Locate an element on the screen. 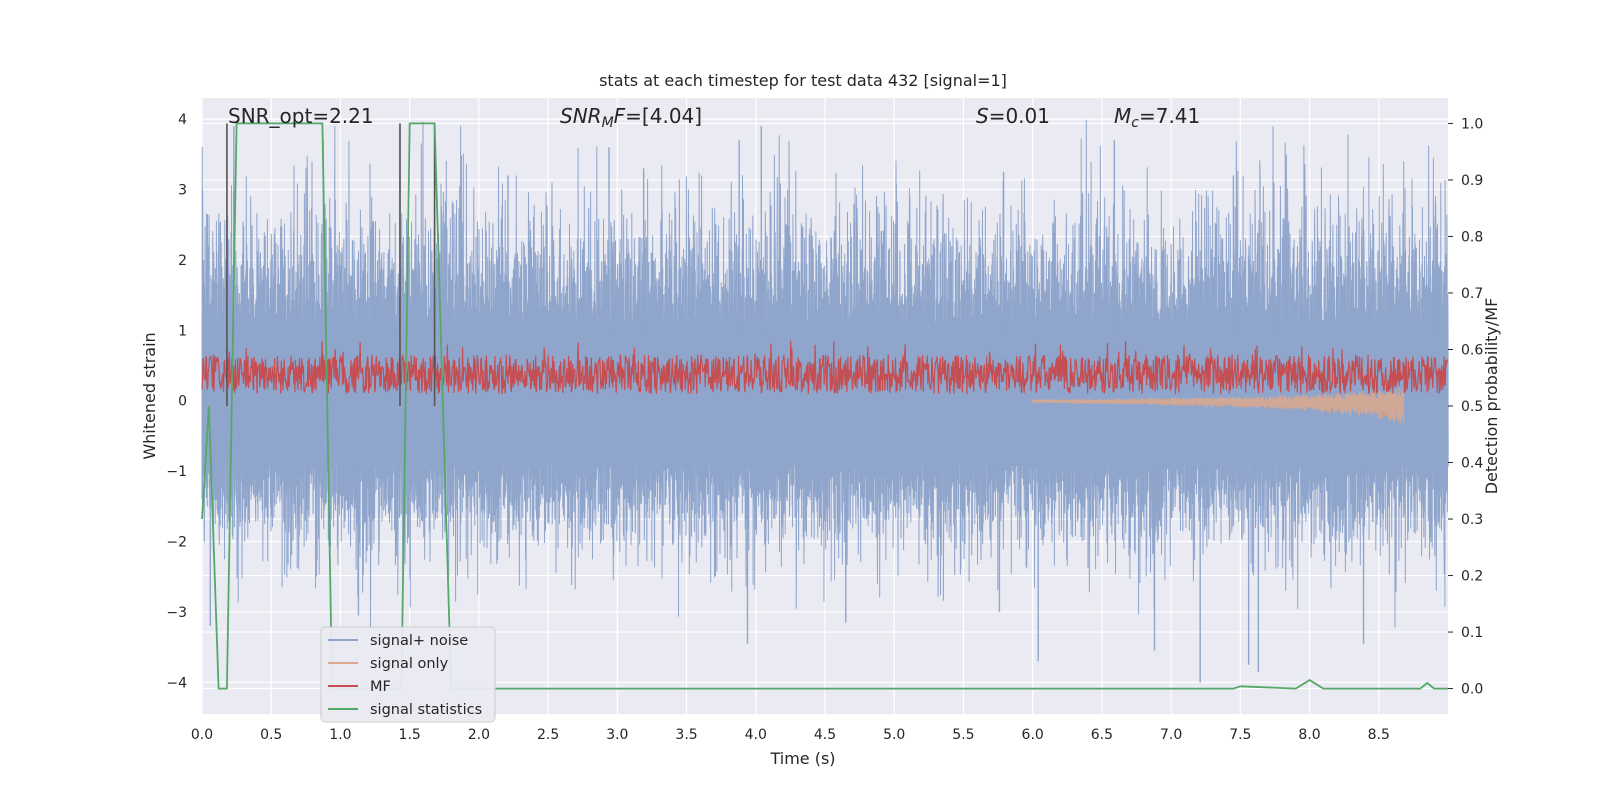  x-tick-label: 7.5 is located at coordinates (1240, 735).